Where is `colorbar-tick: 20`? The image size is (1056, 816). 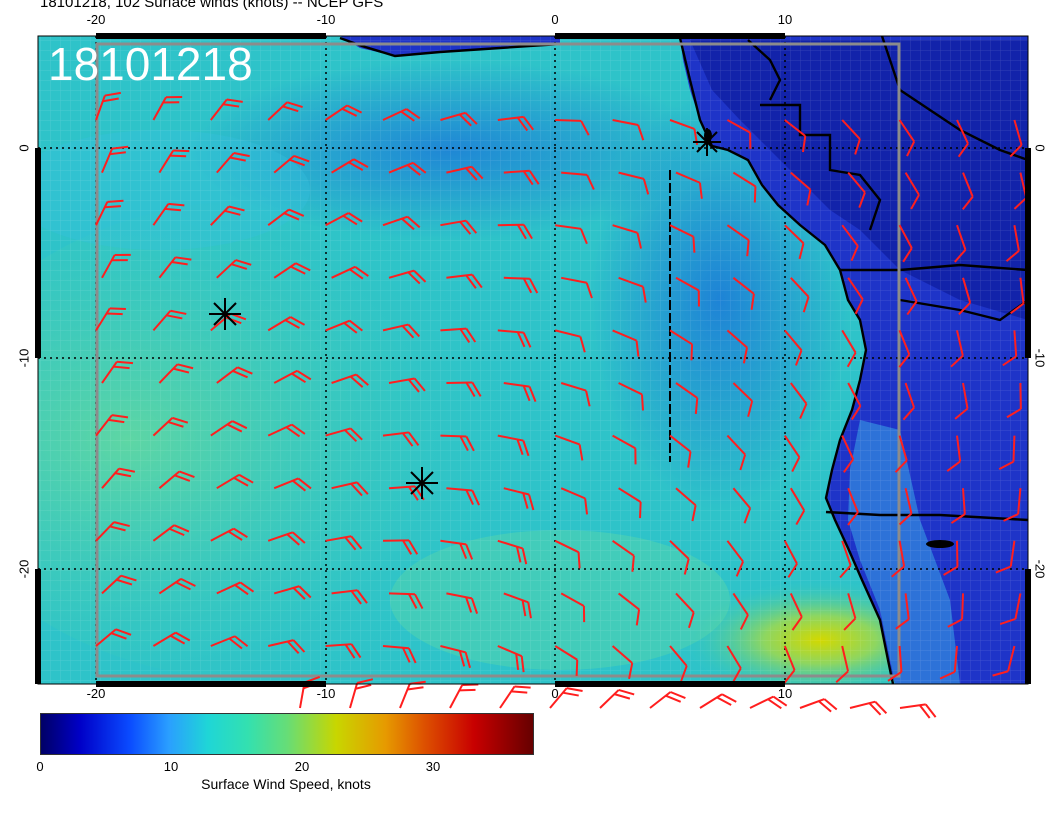
colorbar-tick: 20 is located at coordinates (302, 766).